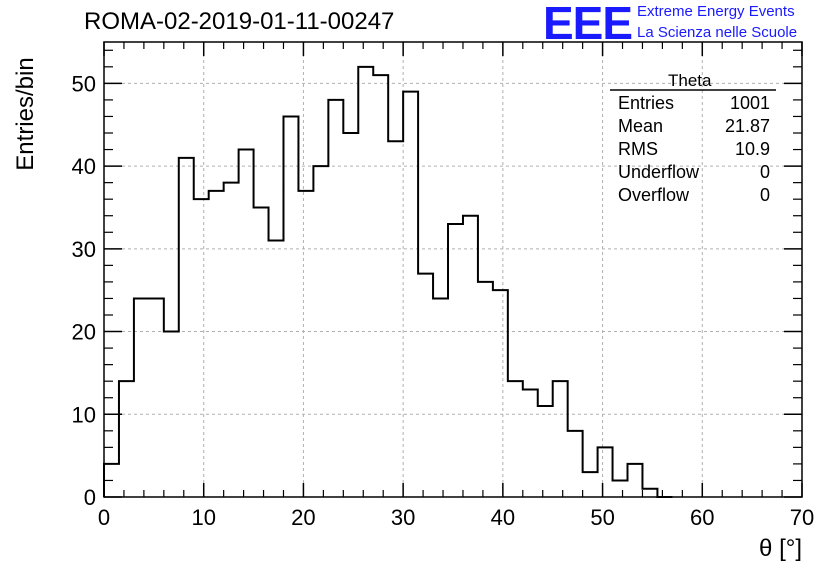 The width and height of the screenshot is (836, 572). I want to click on y-tick-label: 40, so click(84, 166).